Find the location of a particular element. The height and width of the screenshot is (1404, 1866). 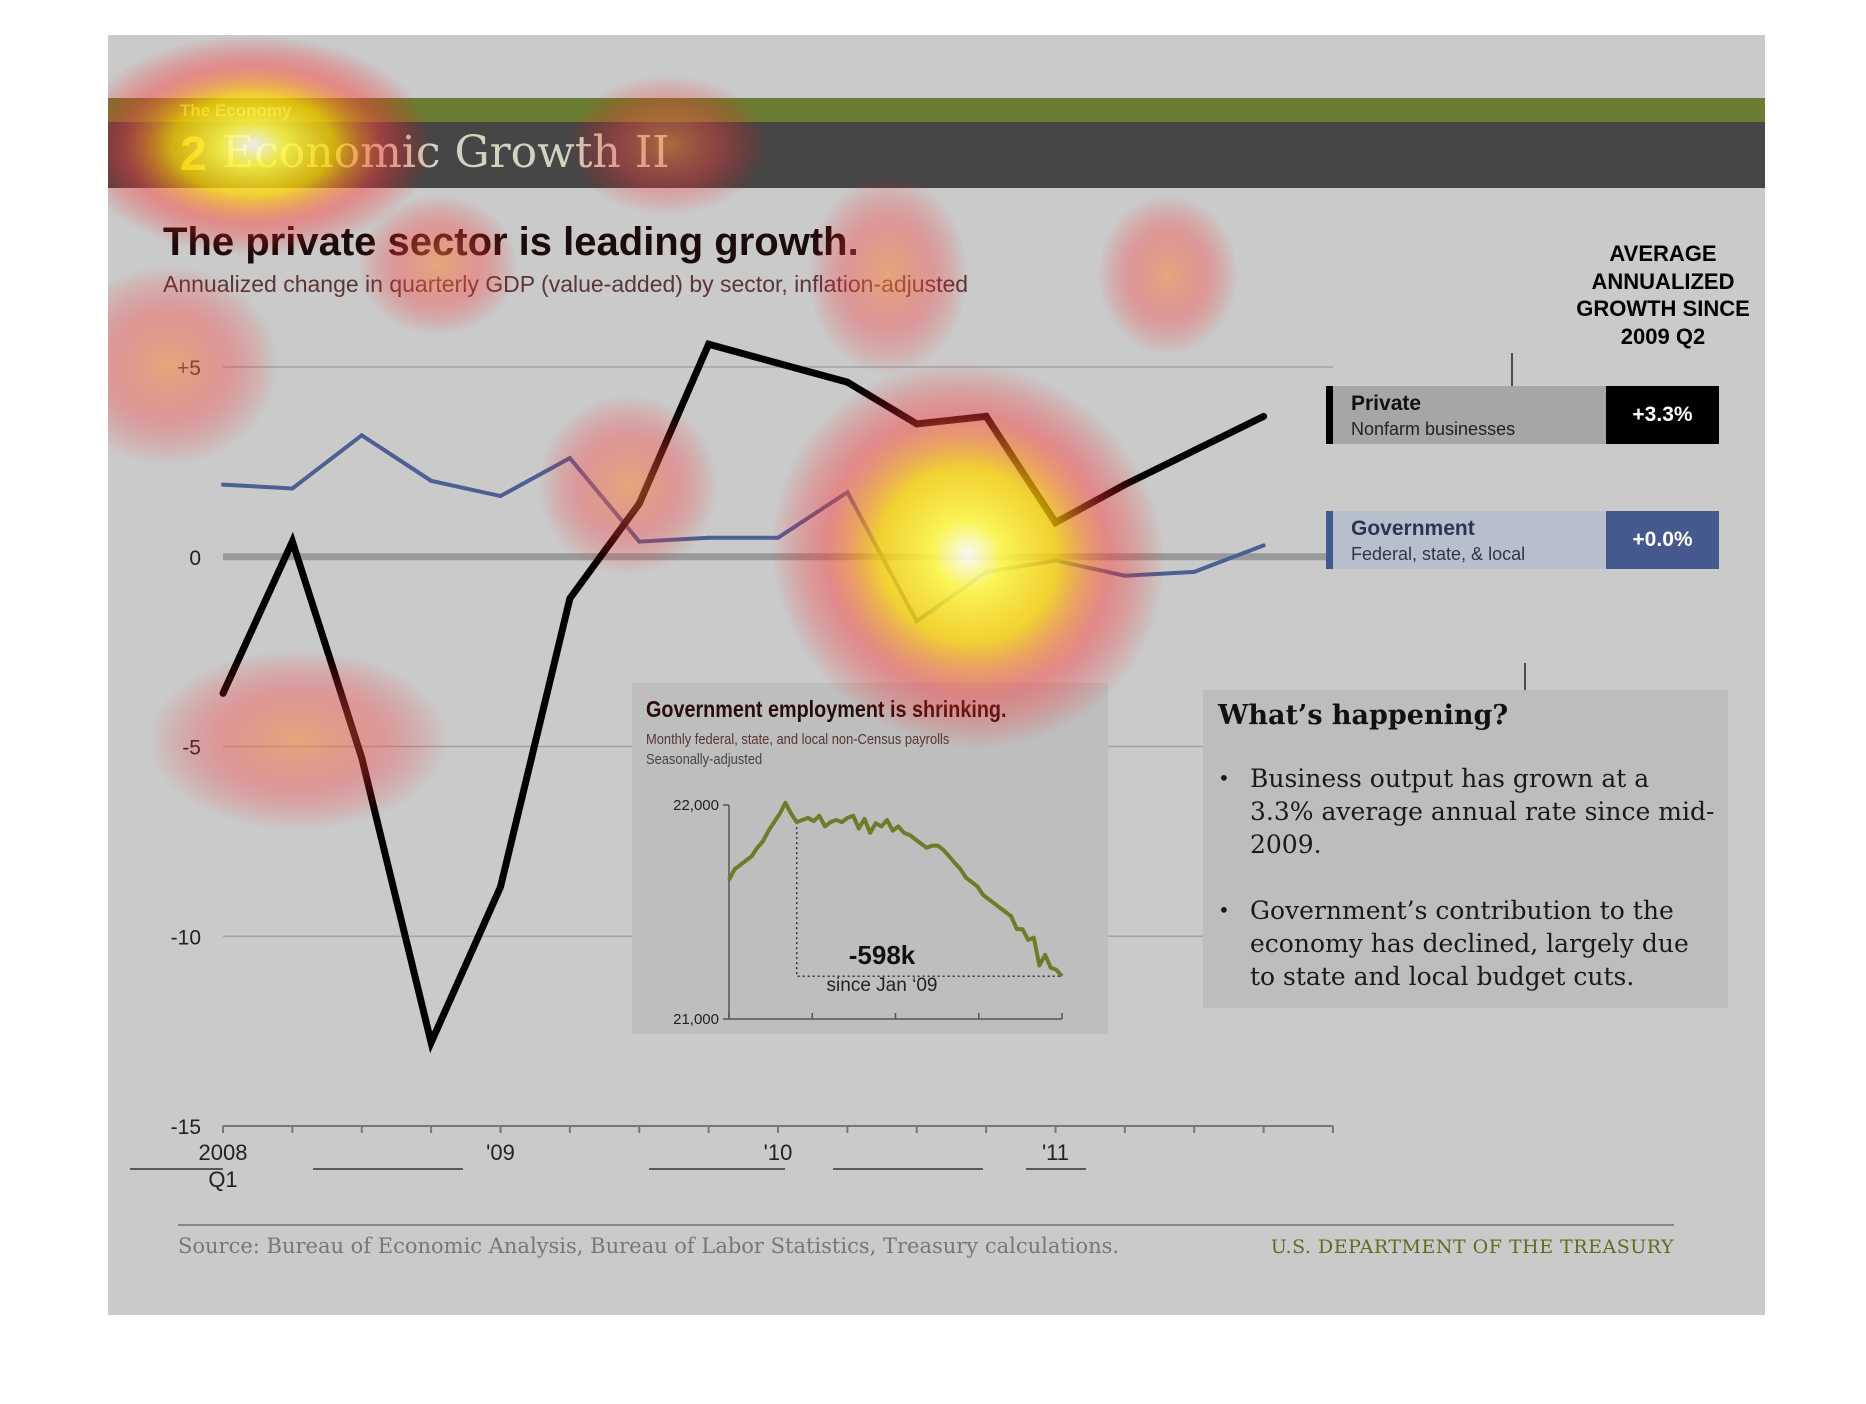

y-tick-label: 0 is located at coordinates (195, 558).